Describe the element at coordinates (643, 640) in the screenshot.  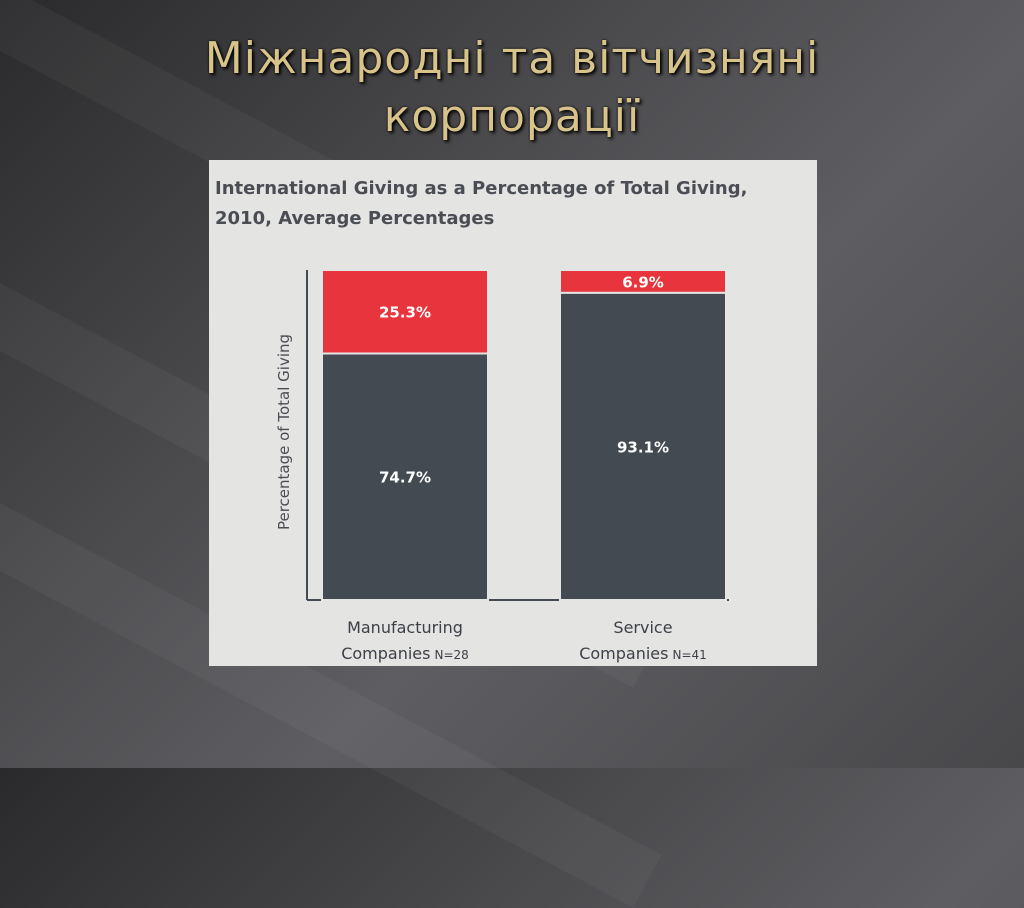
I see `x-tick-service: Service Companies N=41` at that location.